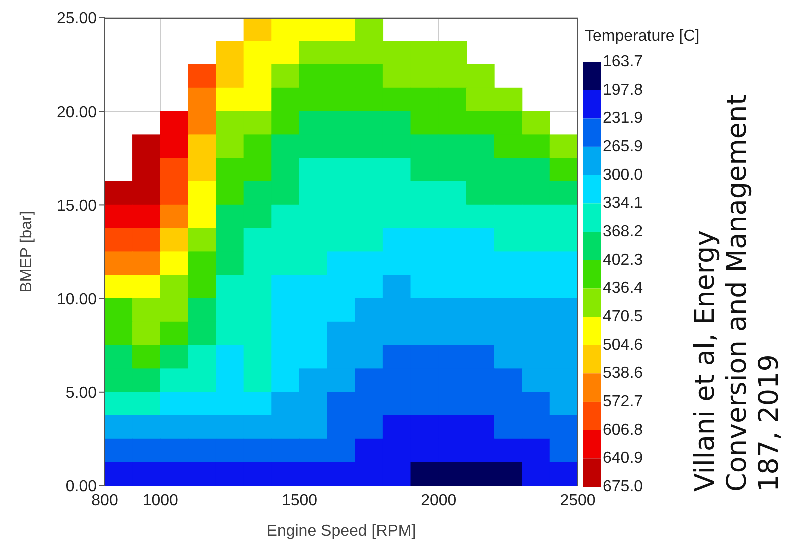 Image resolution: width=795 pixels, height=550 pixels. I want to click on color-bar-label: 538.6, so click(623, 373).